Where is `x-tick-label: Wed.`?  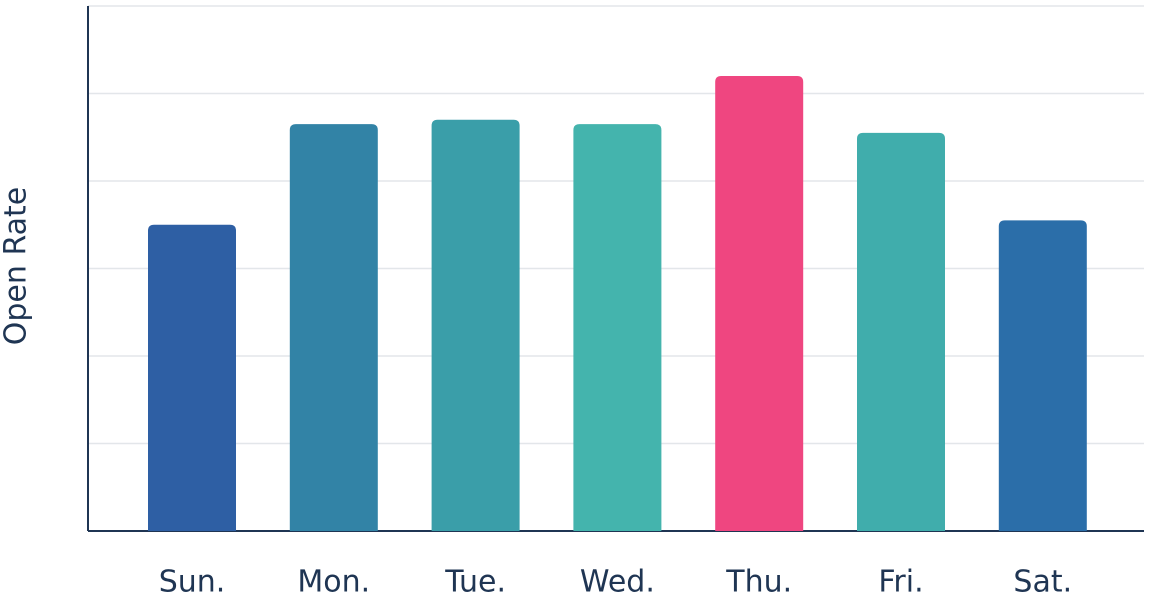
x-tick-label: Wed. is located at coordinates (617, 582).